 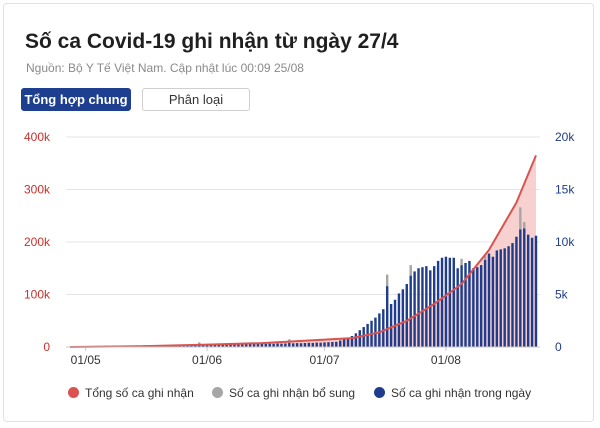 I want to click on y-left-tick-label: 300k, so click(x=37, y=190).